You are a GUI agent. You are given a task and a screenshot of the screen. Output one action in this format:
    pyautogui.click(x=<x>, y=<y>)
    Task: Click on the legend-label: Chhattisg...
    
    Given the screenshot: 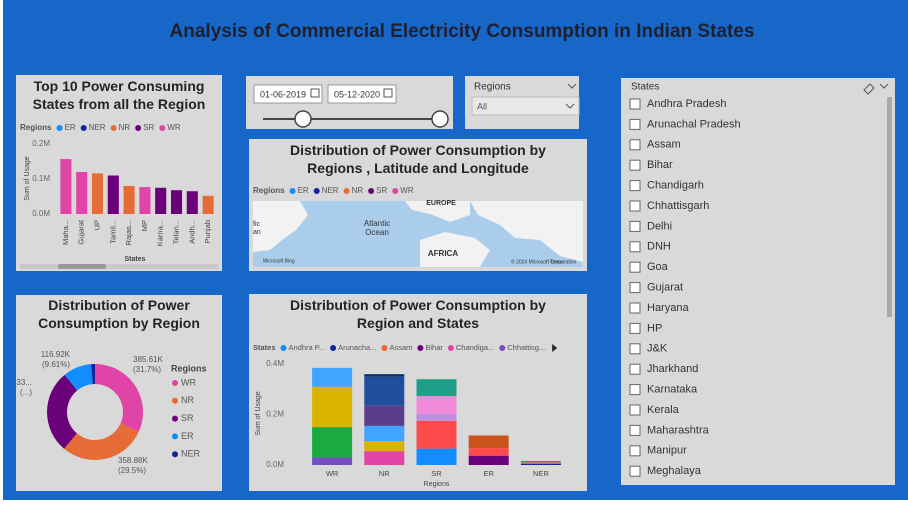 What is the action you would take?
    pyautogui.click(x=526, y=347)
    